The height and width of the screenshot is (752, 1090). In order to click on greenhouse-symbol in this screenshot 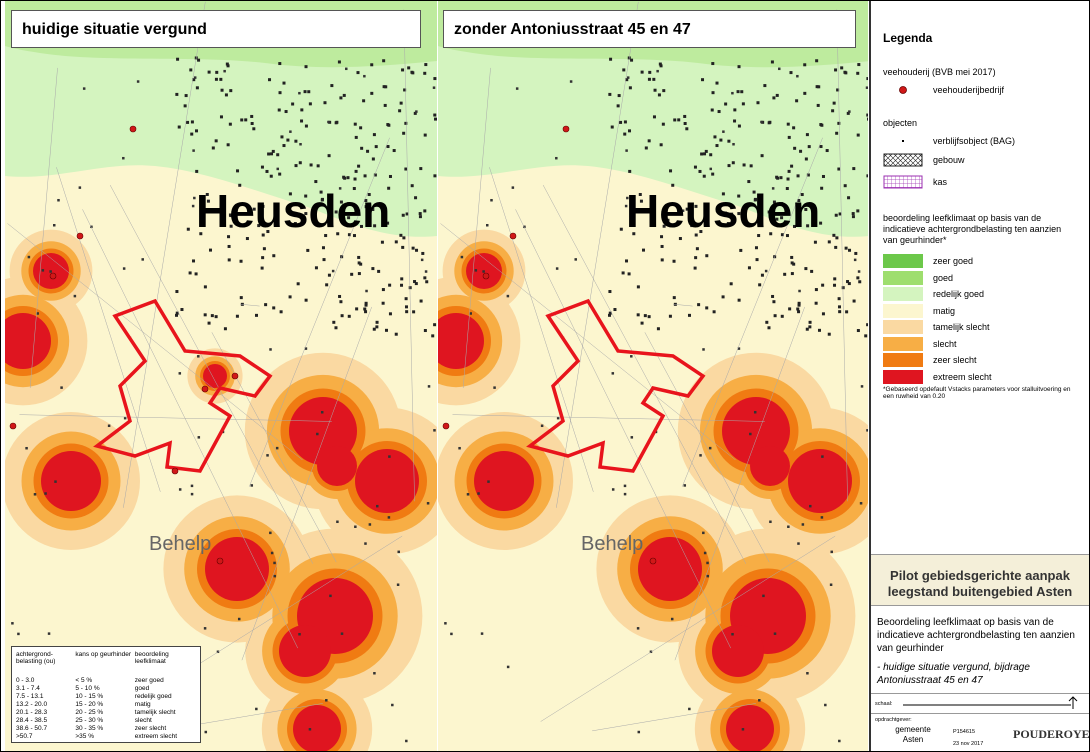, I will do `click(903, 182)`.